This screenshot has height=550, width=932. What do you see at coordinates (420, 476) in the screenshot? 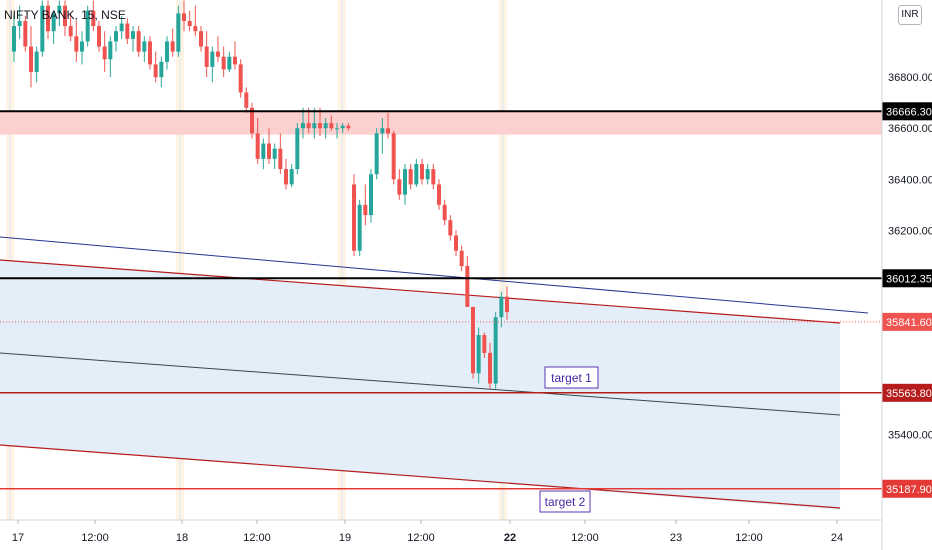
I see `channel-bottom-line` at bounding box center [420, 476].